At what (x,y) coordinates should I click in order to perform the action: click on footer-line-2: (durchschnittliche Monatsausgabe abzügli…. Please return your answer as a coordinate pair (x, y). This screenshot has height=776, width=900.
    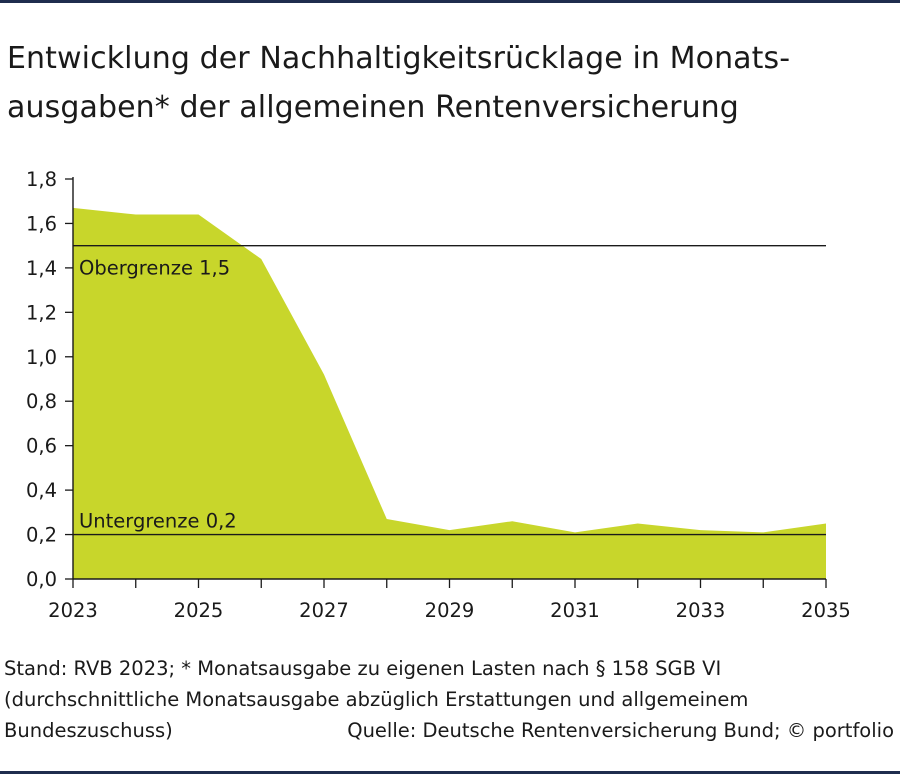
    Looking at the image, I should click on (376, 699).